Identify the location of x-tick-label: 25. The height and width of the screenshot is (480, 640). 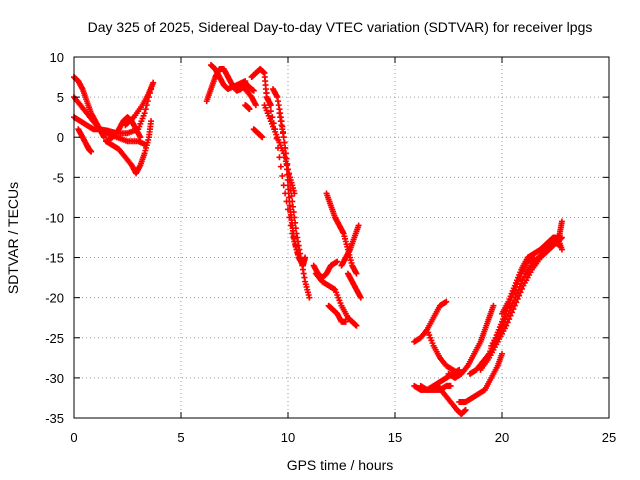
(609, 437).